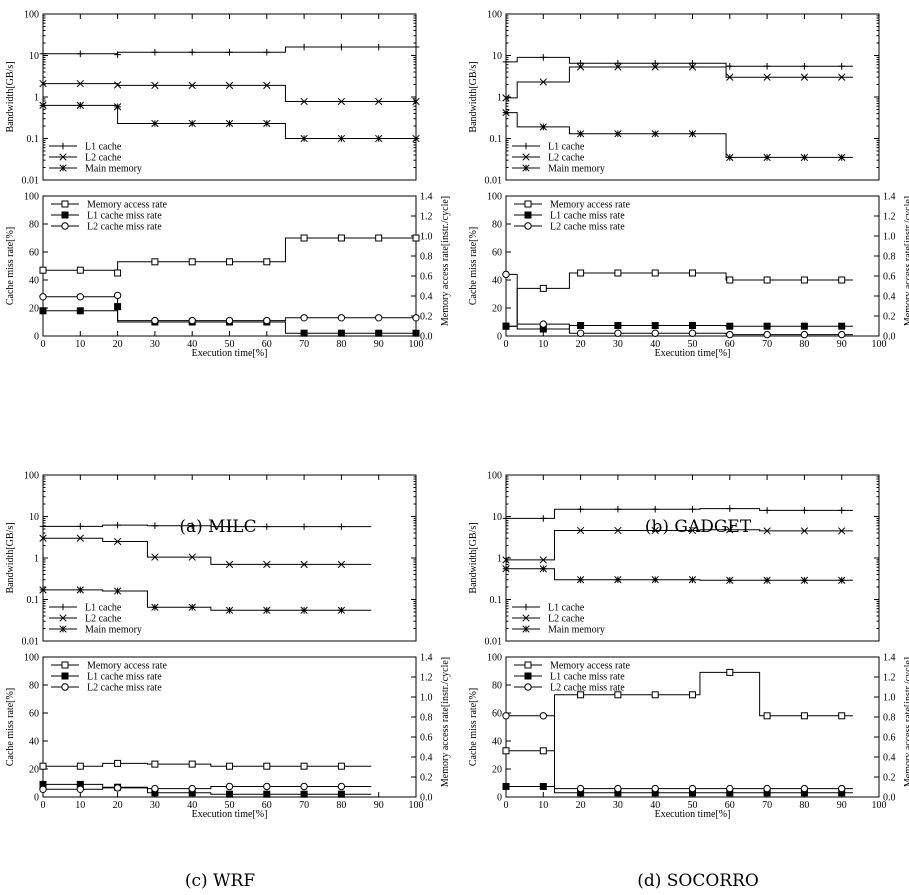  What do you see at coordinates (426, 758) in the screenshot?
I see `y2-tick-label: 0.4` at bounding box center [426, 758].